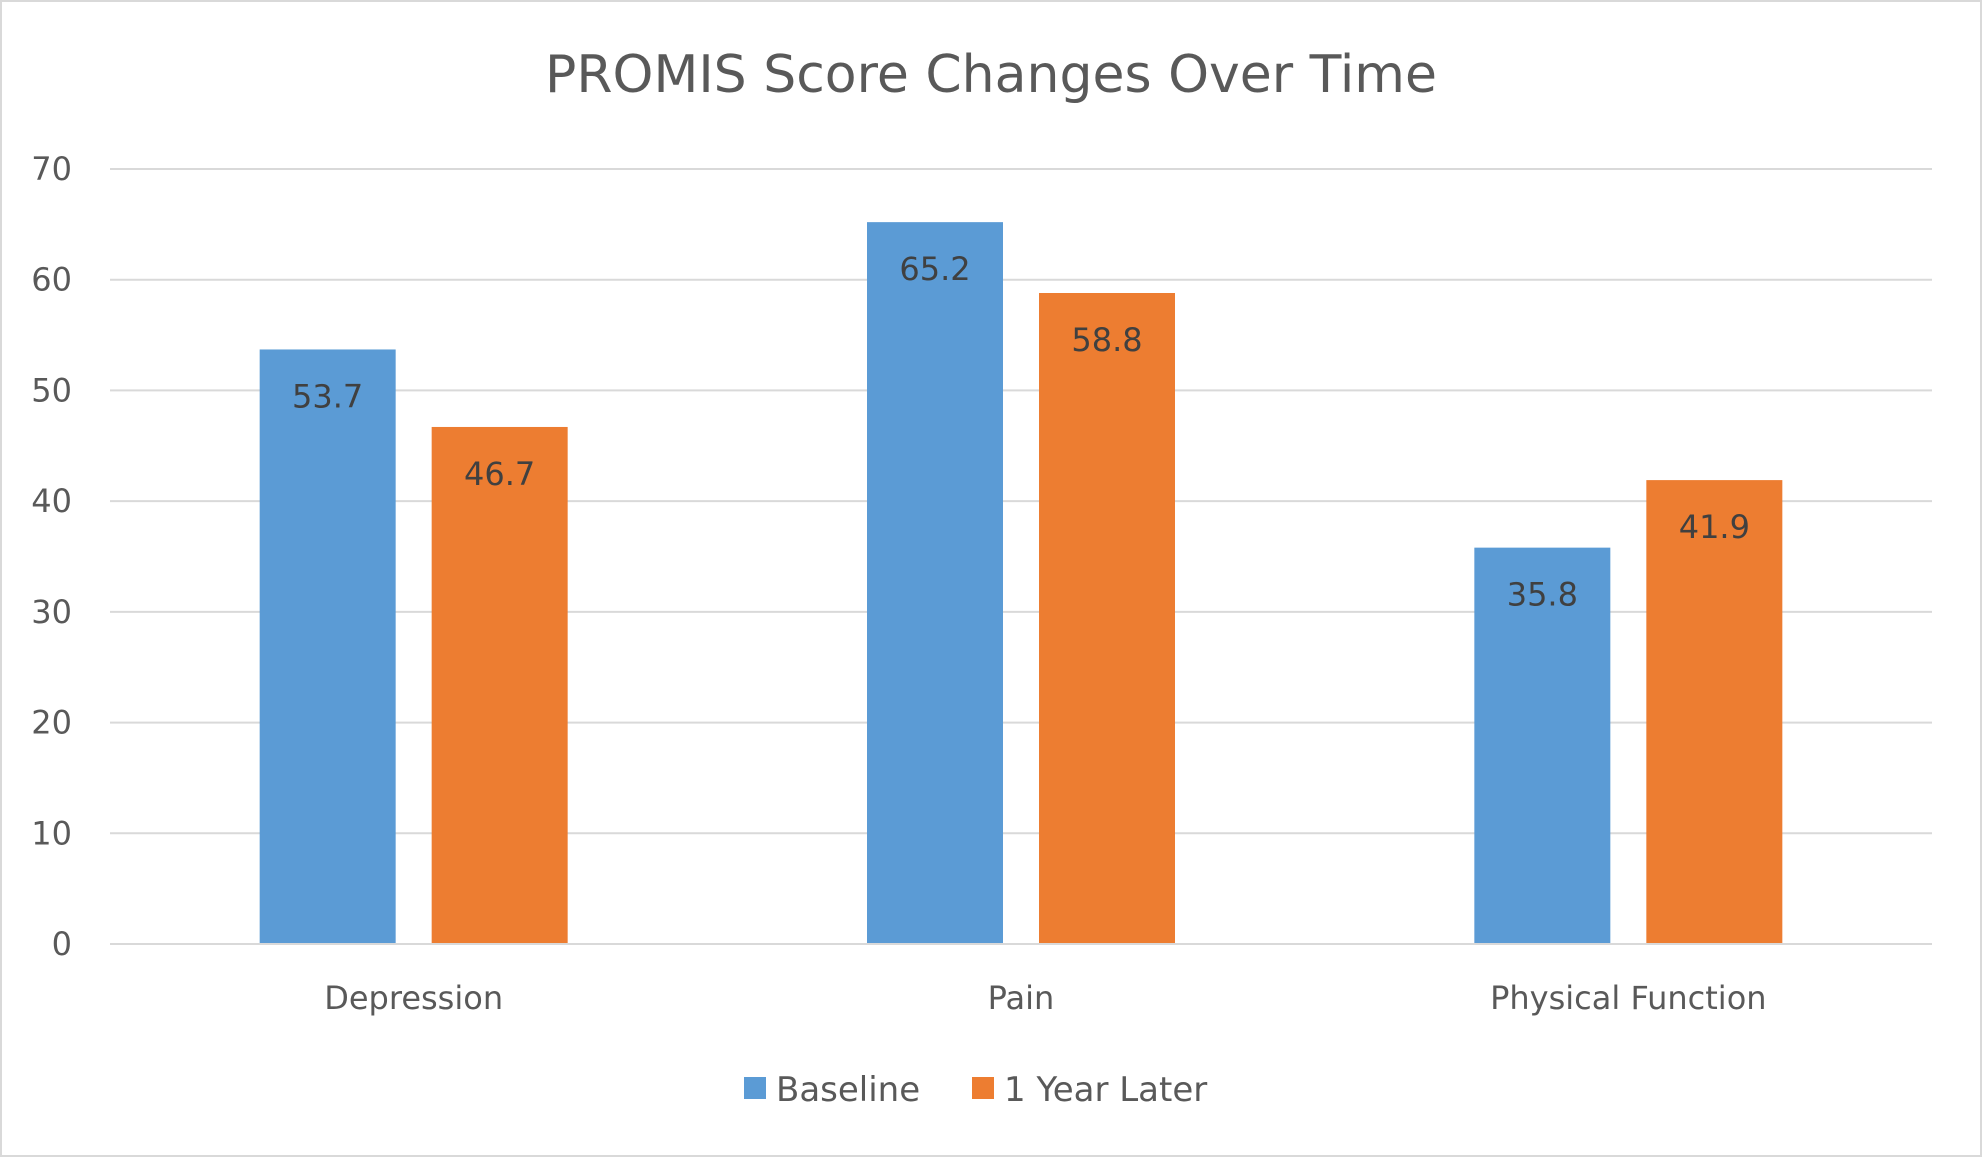  Describe the element at coordinates (1105, 1090) in the screenshot. I see `legend-label: 1 Year Later` at that location.